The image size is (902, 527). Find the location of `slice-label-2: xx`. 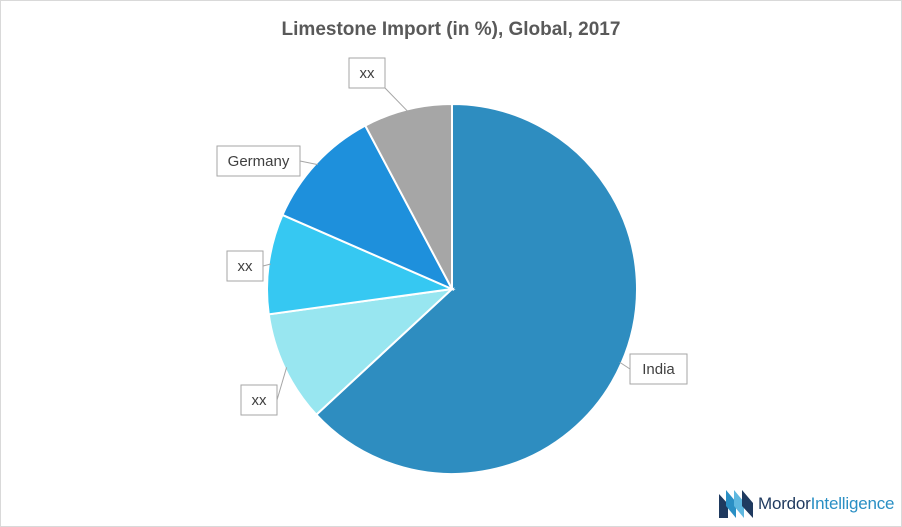

slice-label-2: xx is located at coordinates (260, 400).